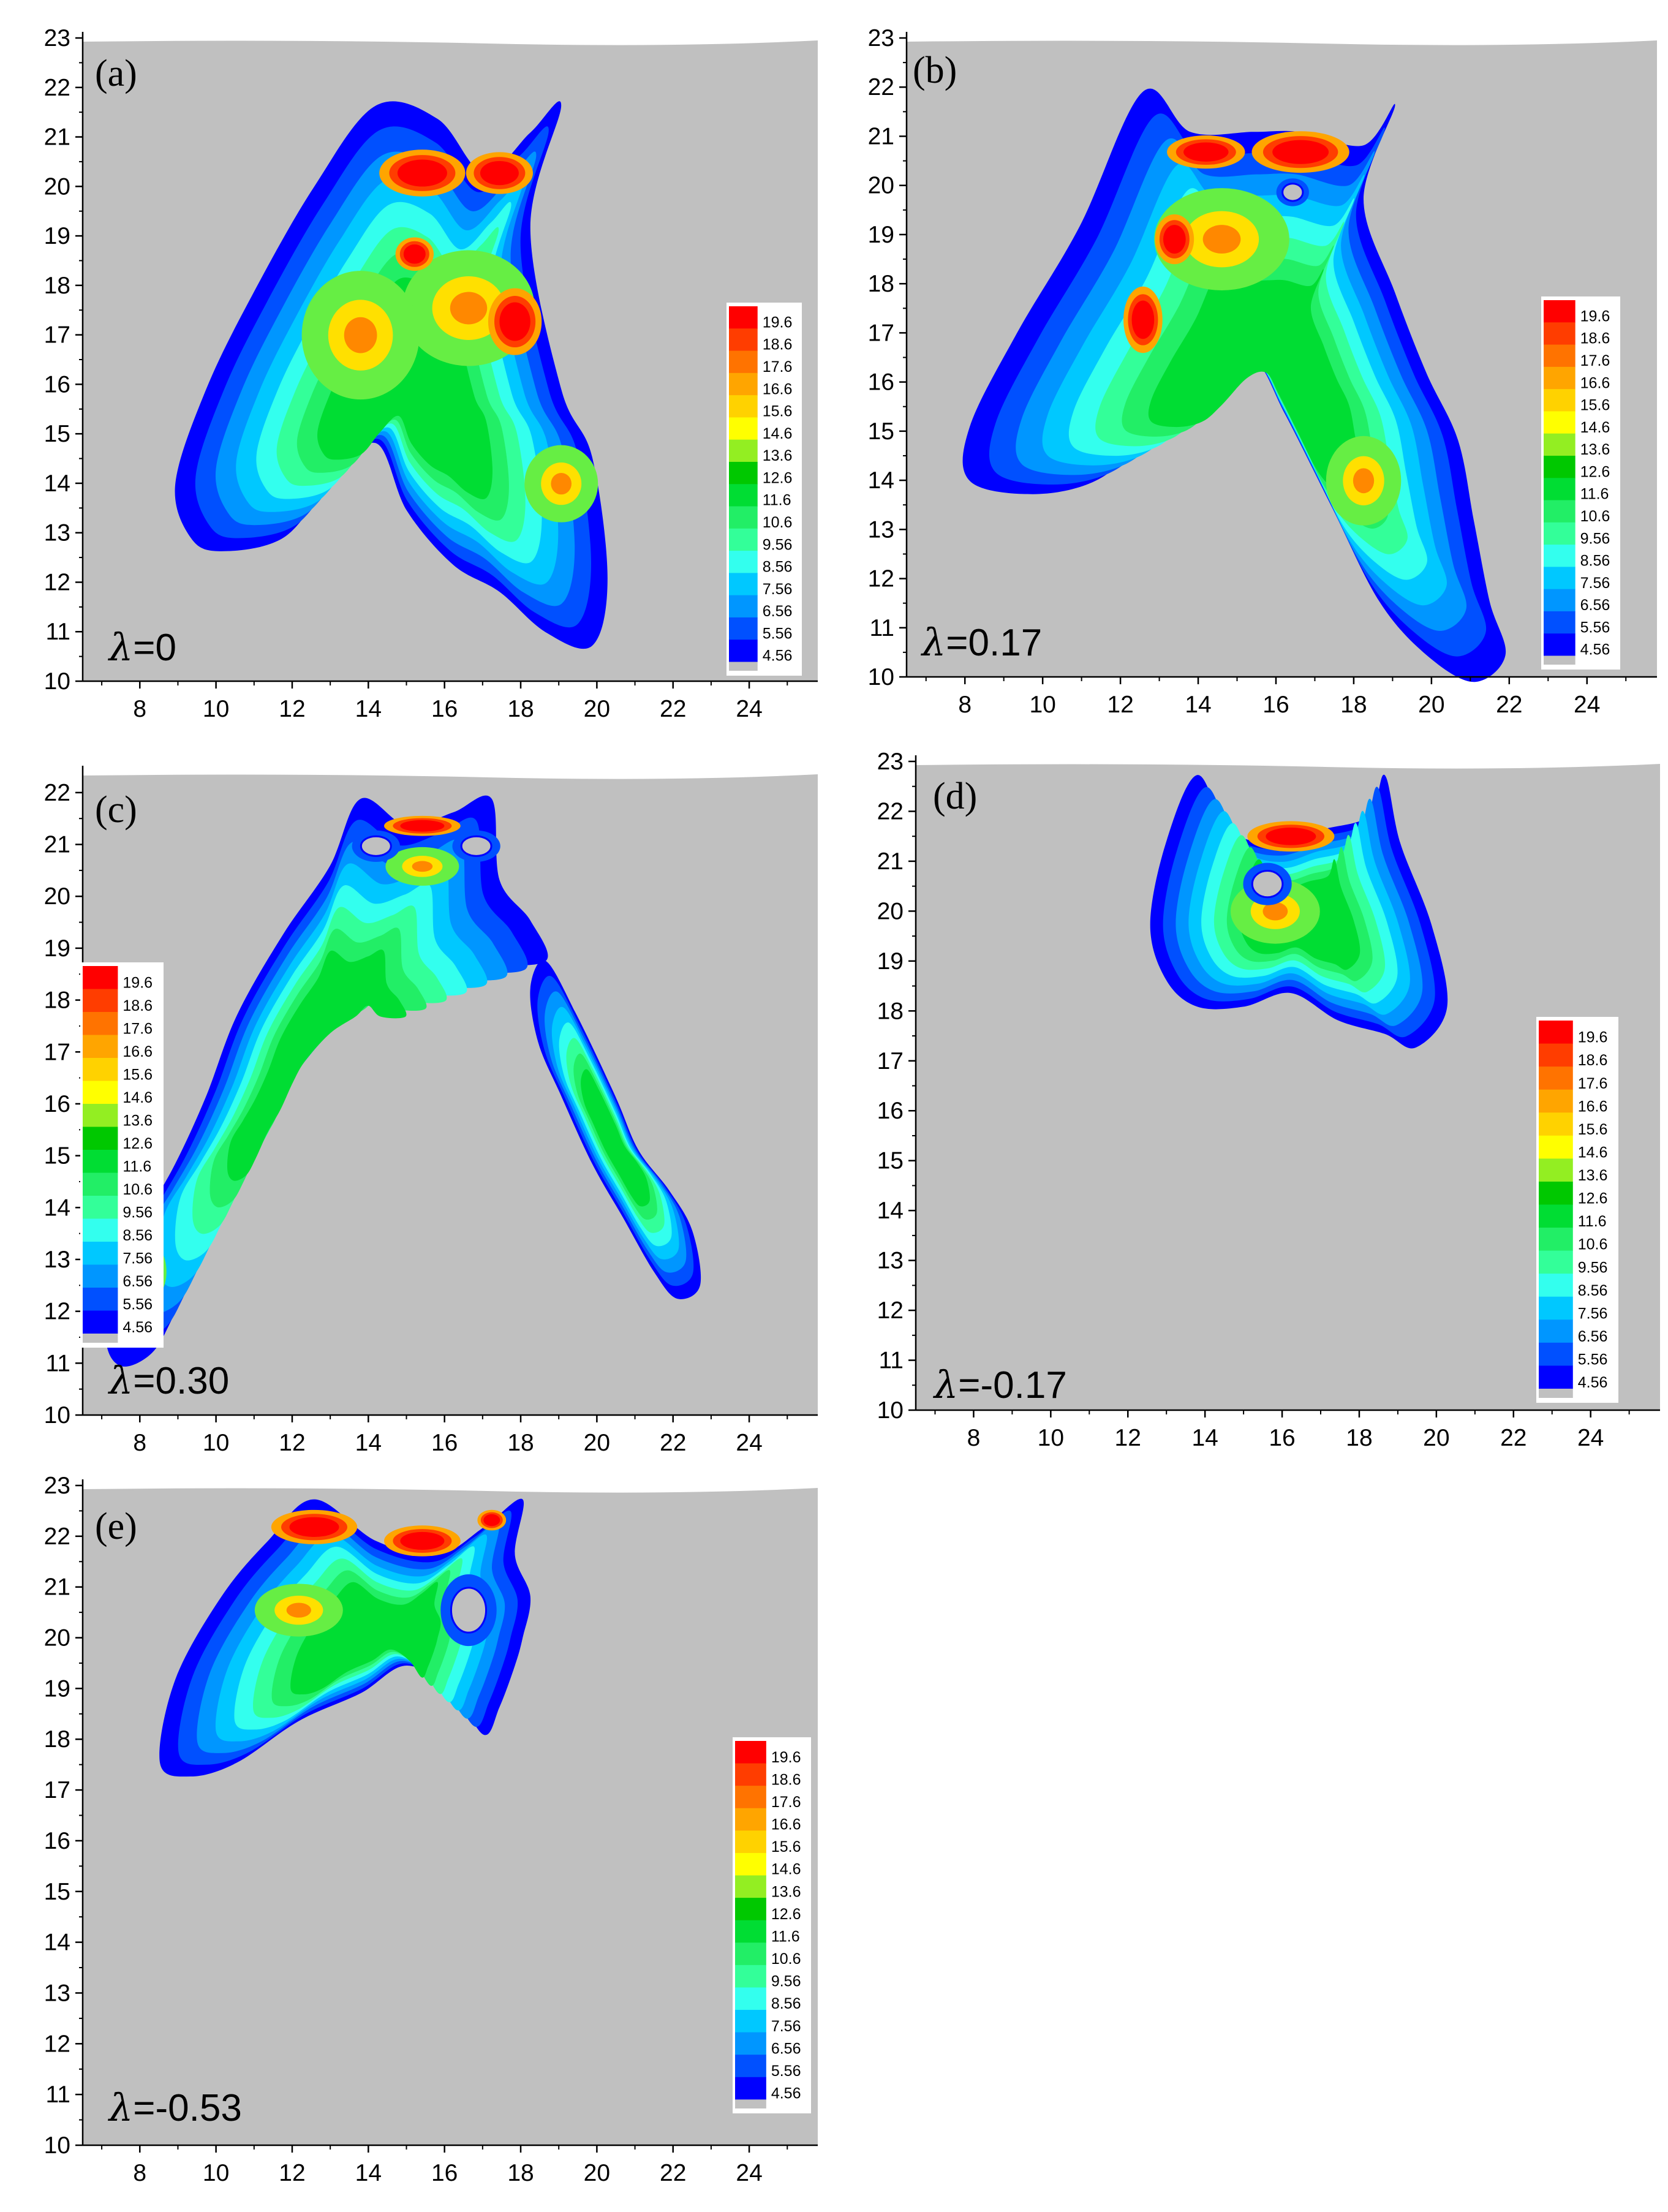 This screenshot has width=1668, height=2212. I want to click on y-tick-label: 12, so click(57, 2044).